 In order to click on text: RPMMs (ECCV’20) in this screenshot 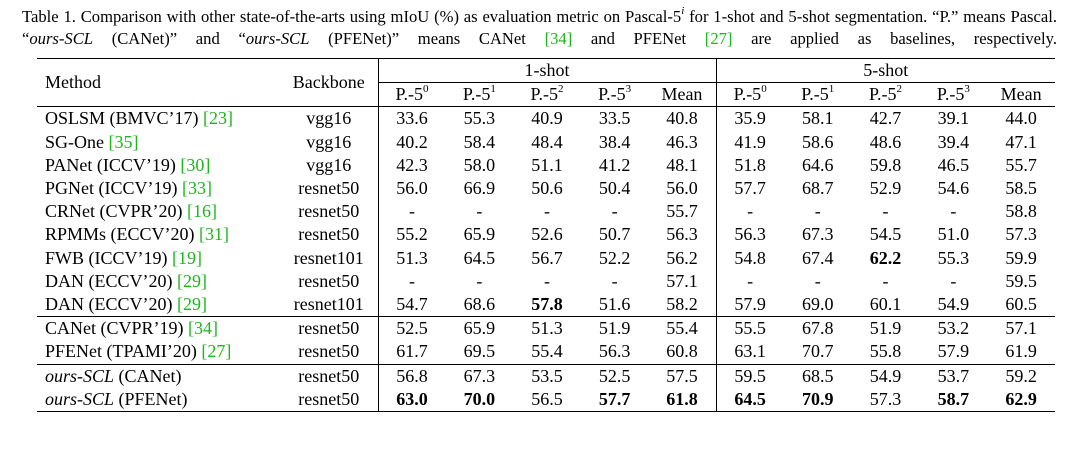, I will do `click(122, 234)`.